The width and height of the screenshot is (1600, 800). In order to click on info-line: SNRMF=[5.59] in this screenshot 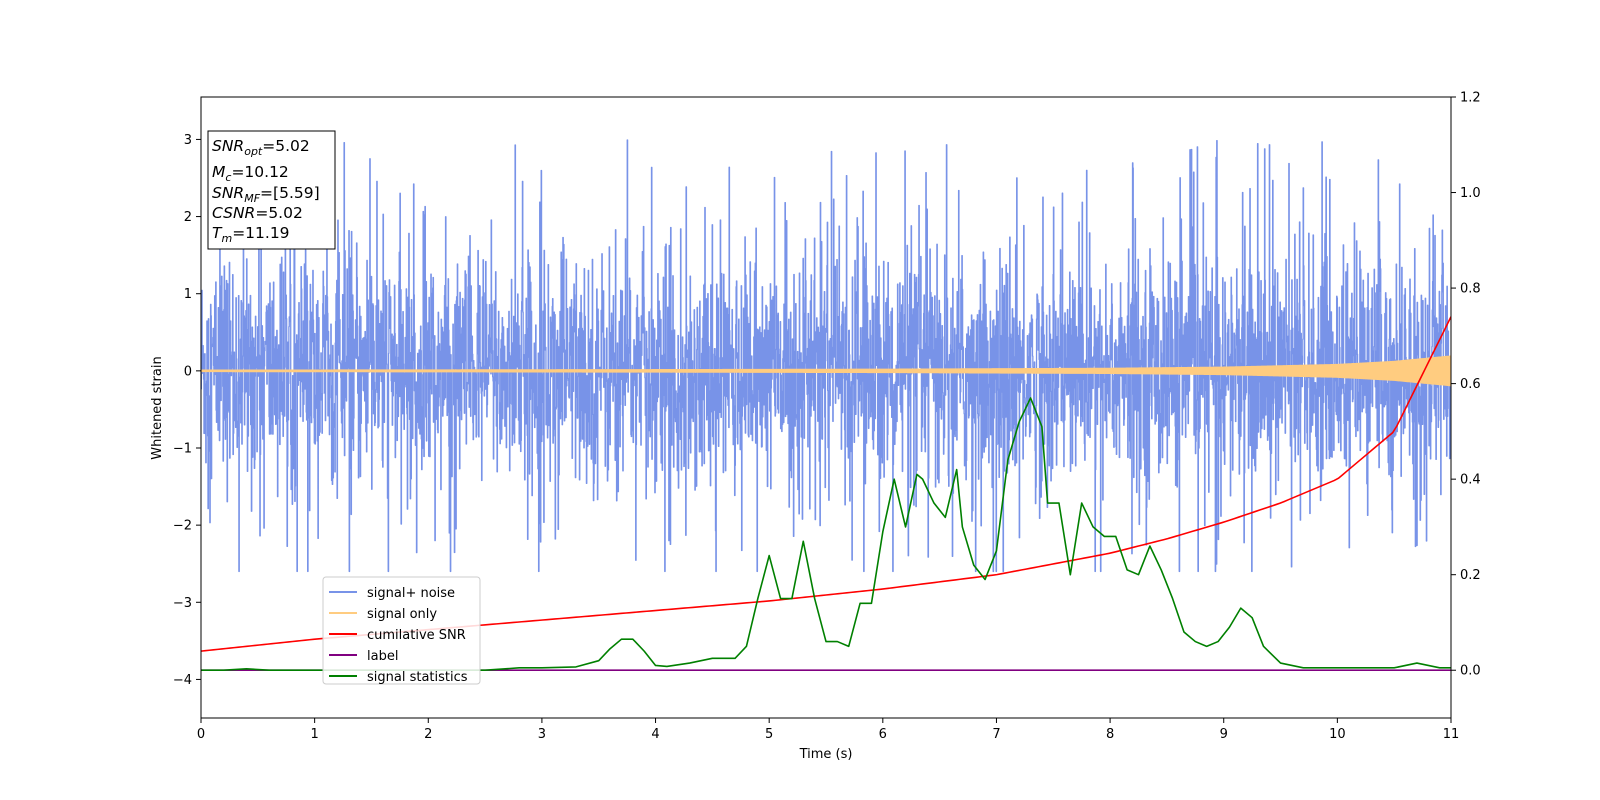, I will do `click(266, 194)`.